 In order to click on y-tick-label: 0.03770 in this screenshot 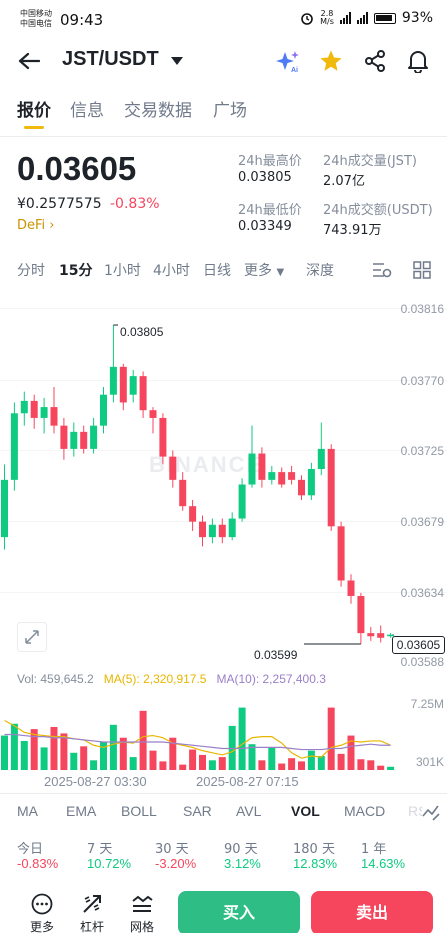, I will do `click(422, 381)`.